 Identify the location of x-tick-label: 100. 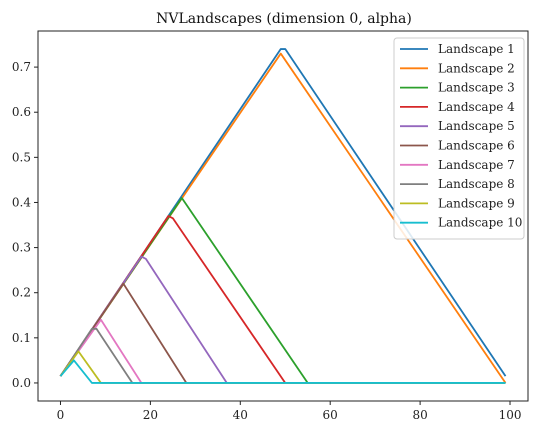
(510, 415).